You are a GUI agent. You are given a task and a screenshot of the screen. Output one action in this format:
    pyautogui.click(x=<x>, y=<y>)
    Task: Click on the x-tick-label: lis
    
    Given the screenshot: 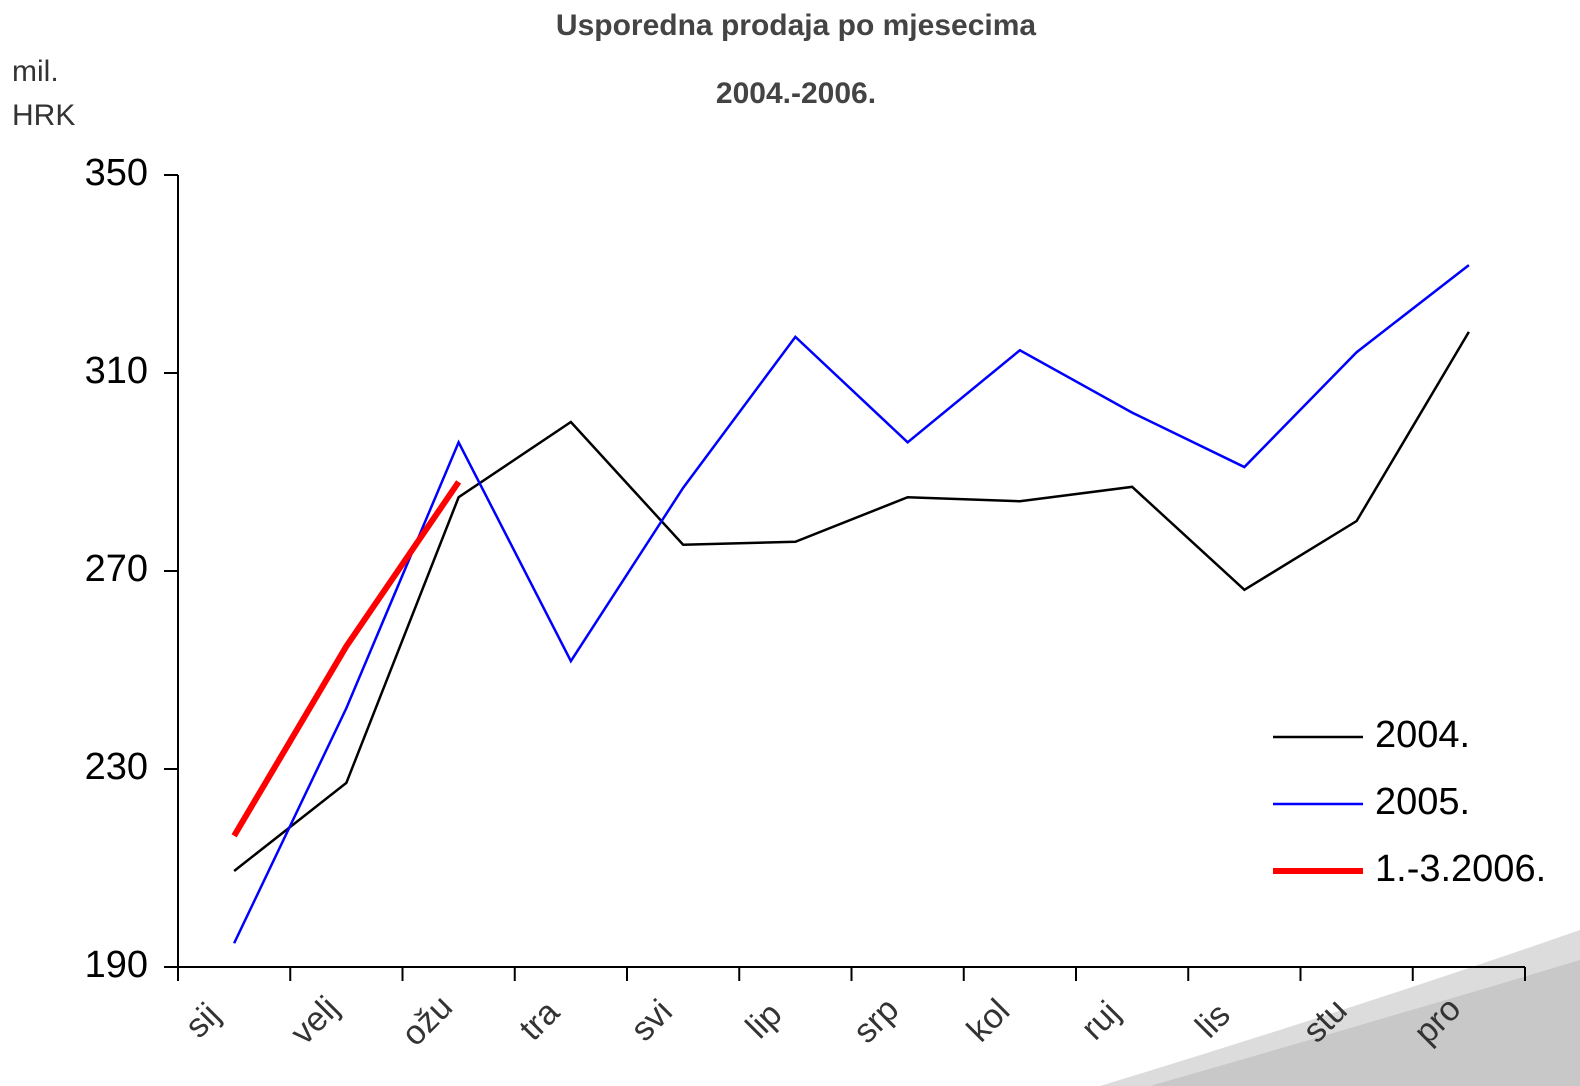 What is the action you would take?
    pyautogui.click(x=1213, y=1021)
    